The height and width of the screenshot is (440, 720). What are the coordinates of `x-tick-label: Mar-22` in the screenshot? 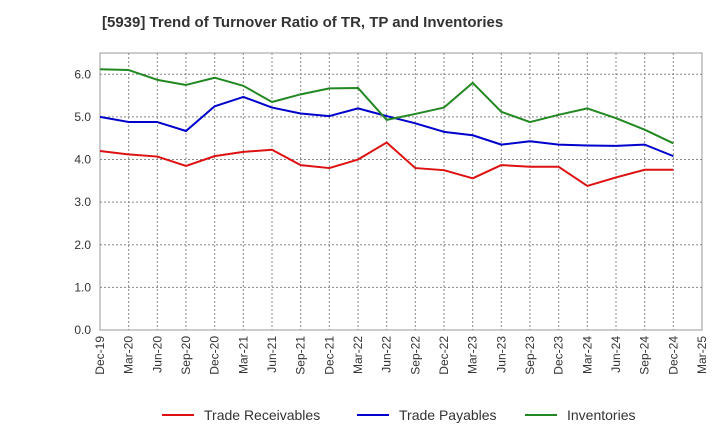 It's located at (358, 355).